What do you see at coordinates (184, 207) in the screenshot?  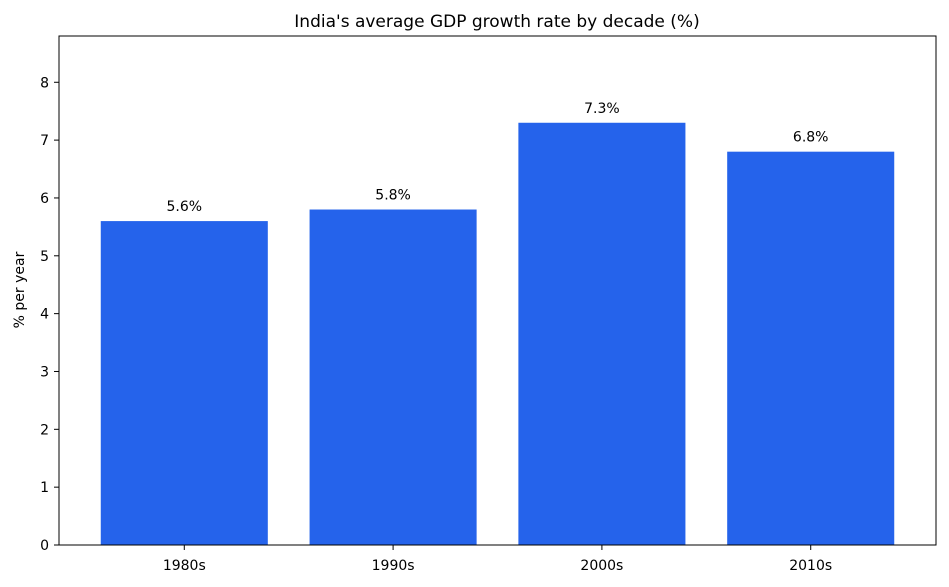 I see `data-label: 5.6%` at bounding box center [184, 207].